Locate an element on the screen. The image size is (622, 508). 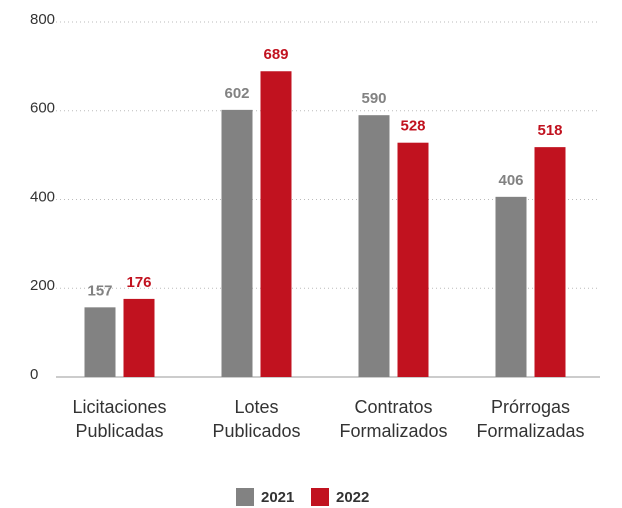
x-tick-label-line: Licitaciones is located at coordinates (119, 407).